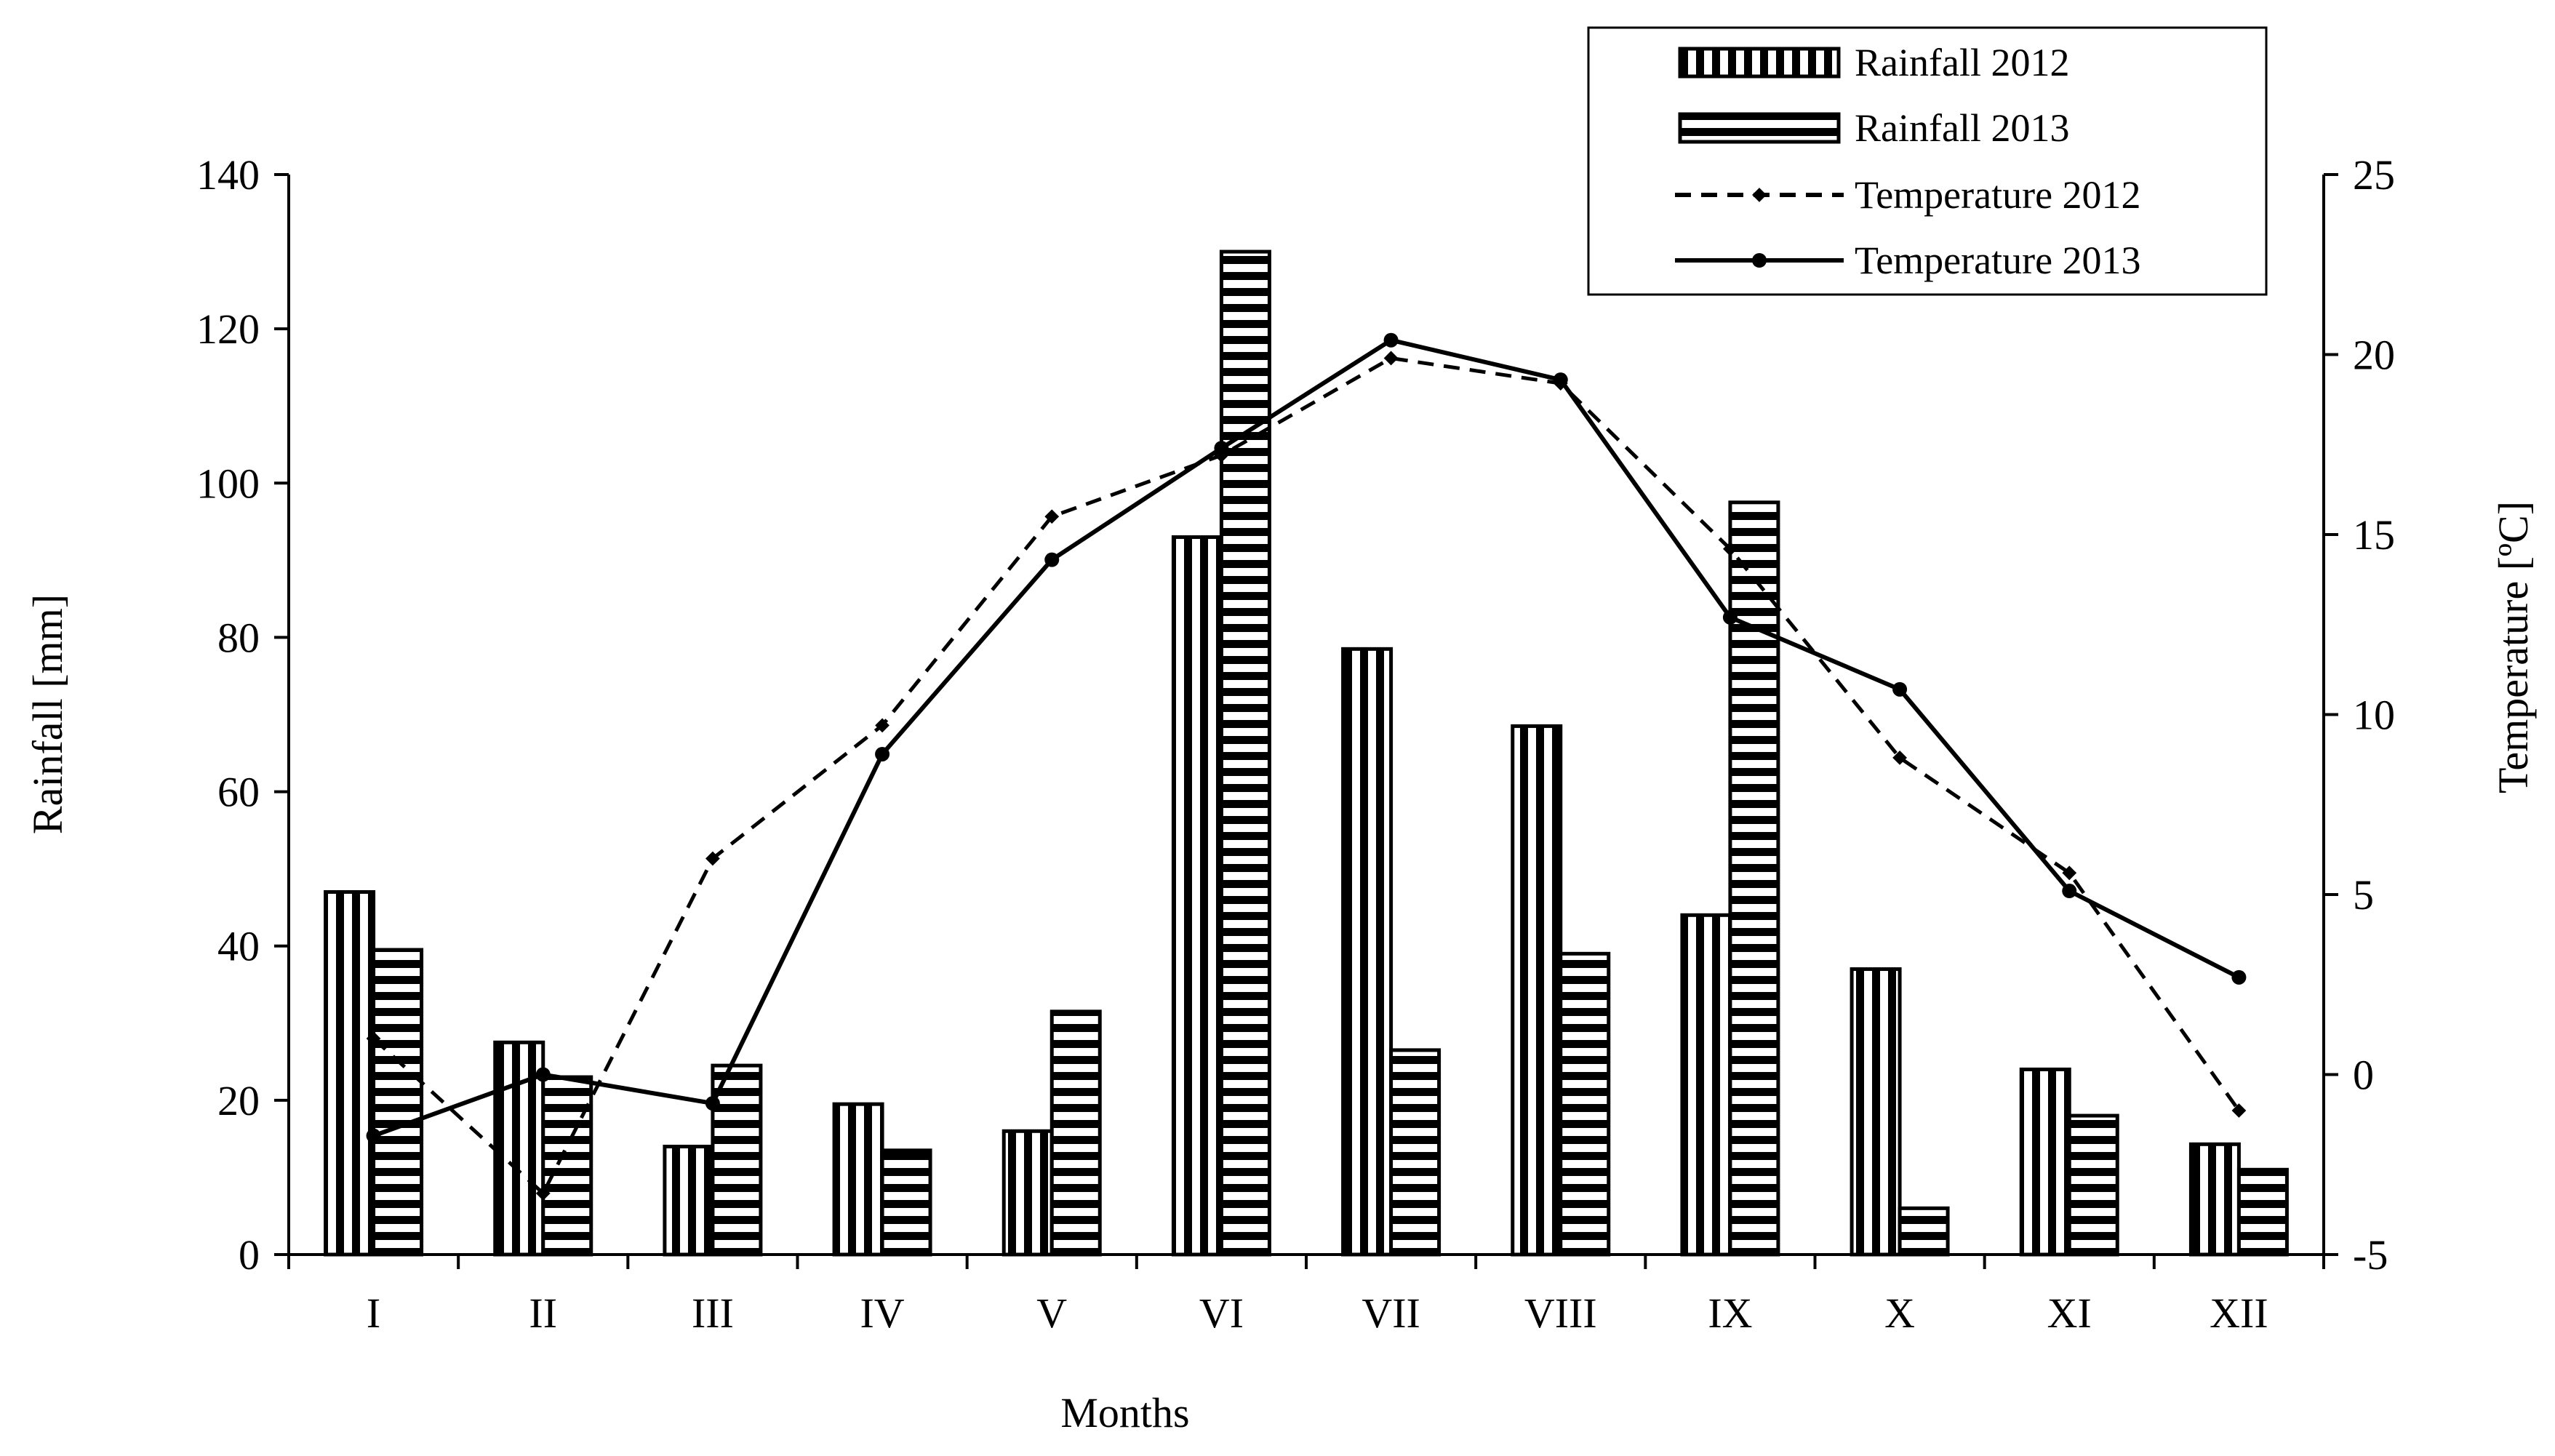  I want to click on x-tick-label: XI, so click(2069, 1313).